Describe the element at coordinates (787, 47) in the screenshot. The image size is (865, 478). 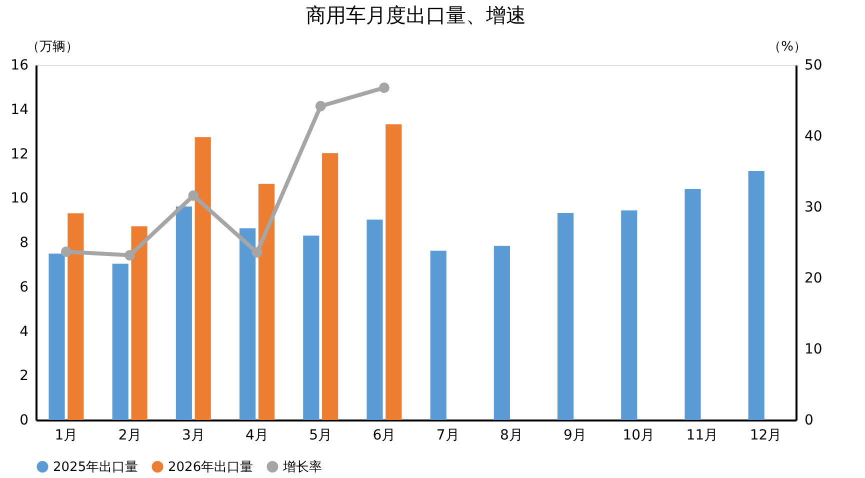
I see `y2-axis-title: （%）` at that location.